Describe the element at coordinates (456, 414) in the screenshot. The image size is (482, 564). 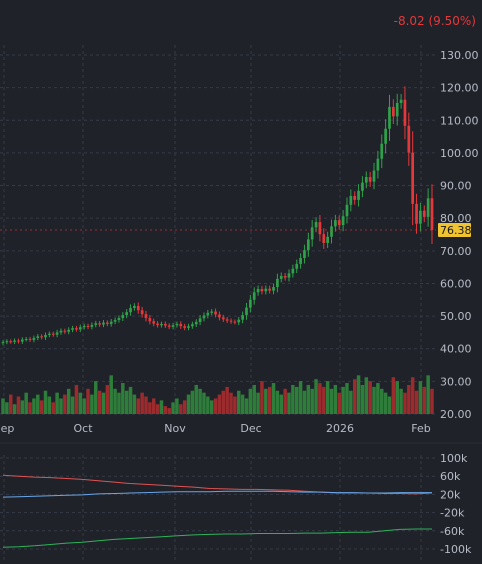
I see `price-tick-label: 20.00` at that location.